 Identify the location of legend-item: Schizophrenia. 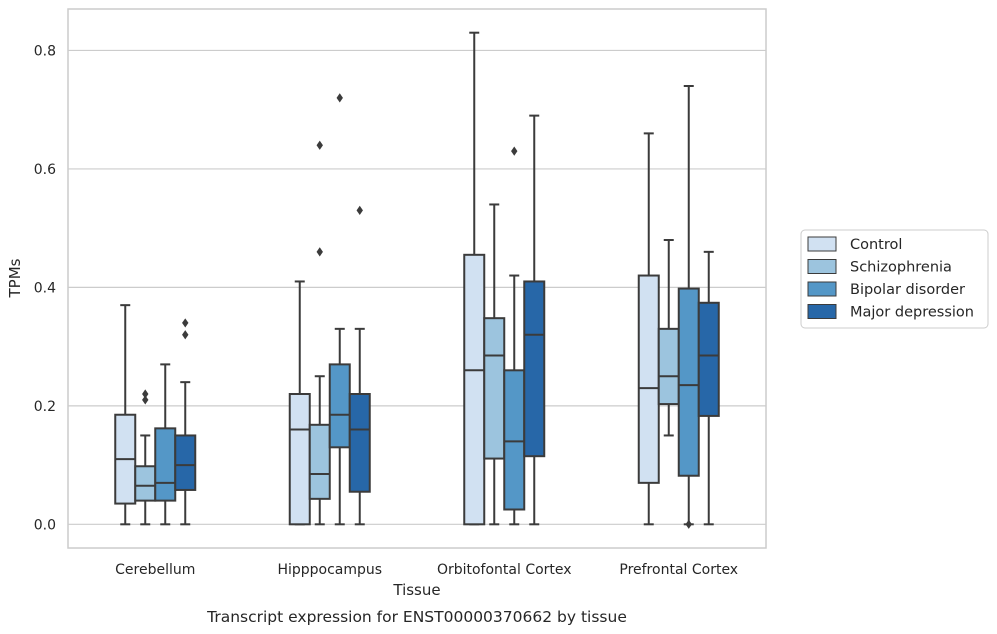
(879, 267).